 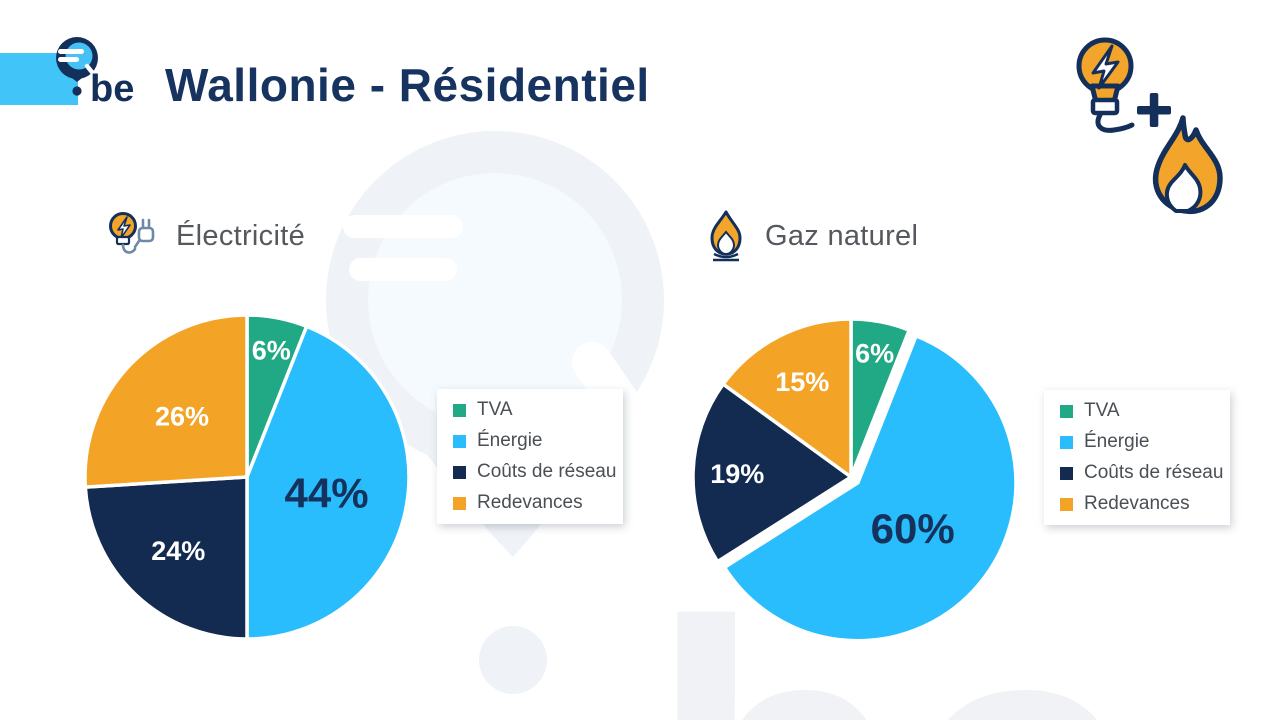 I want to click on plus-icon, so click(x=1154, y=110).